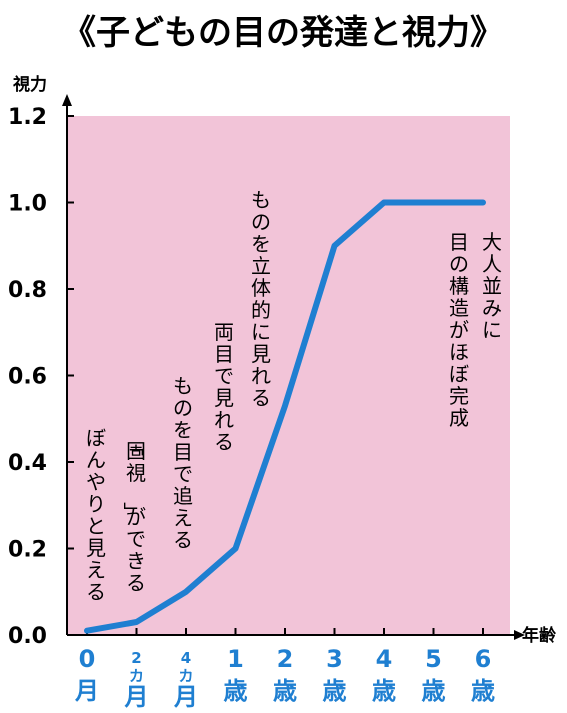 This screenshot has height=713, width=567. I want to click on y-axis-title: 視力, so click(29, 84).